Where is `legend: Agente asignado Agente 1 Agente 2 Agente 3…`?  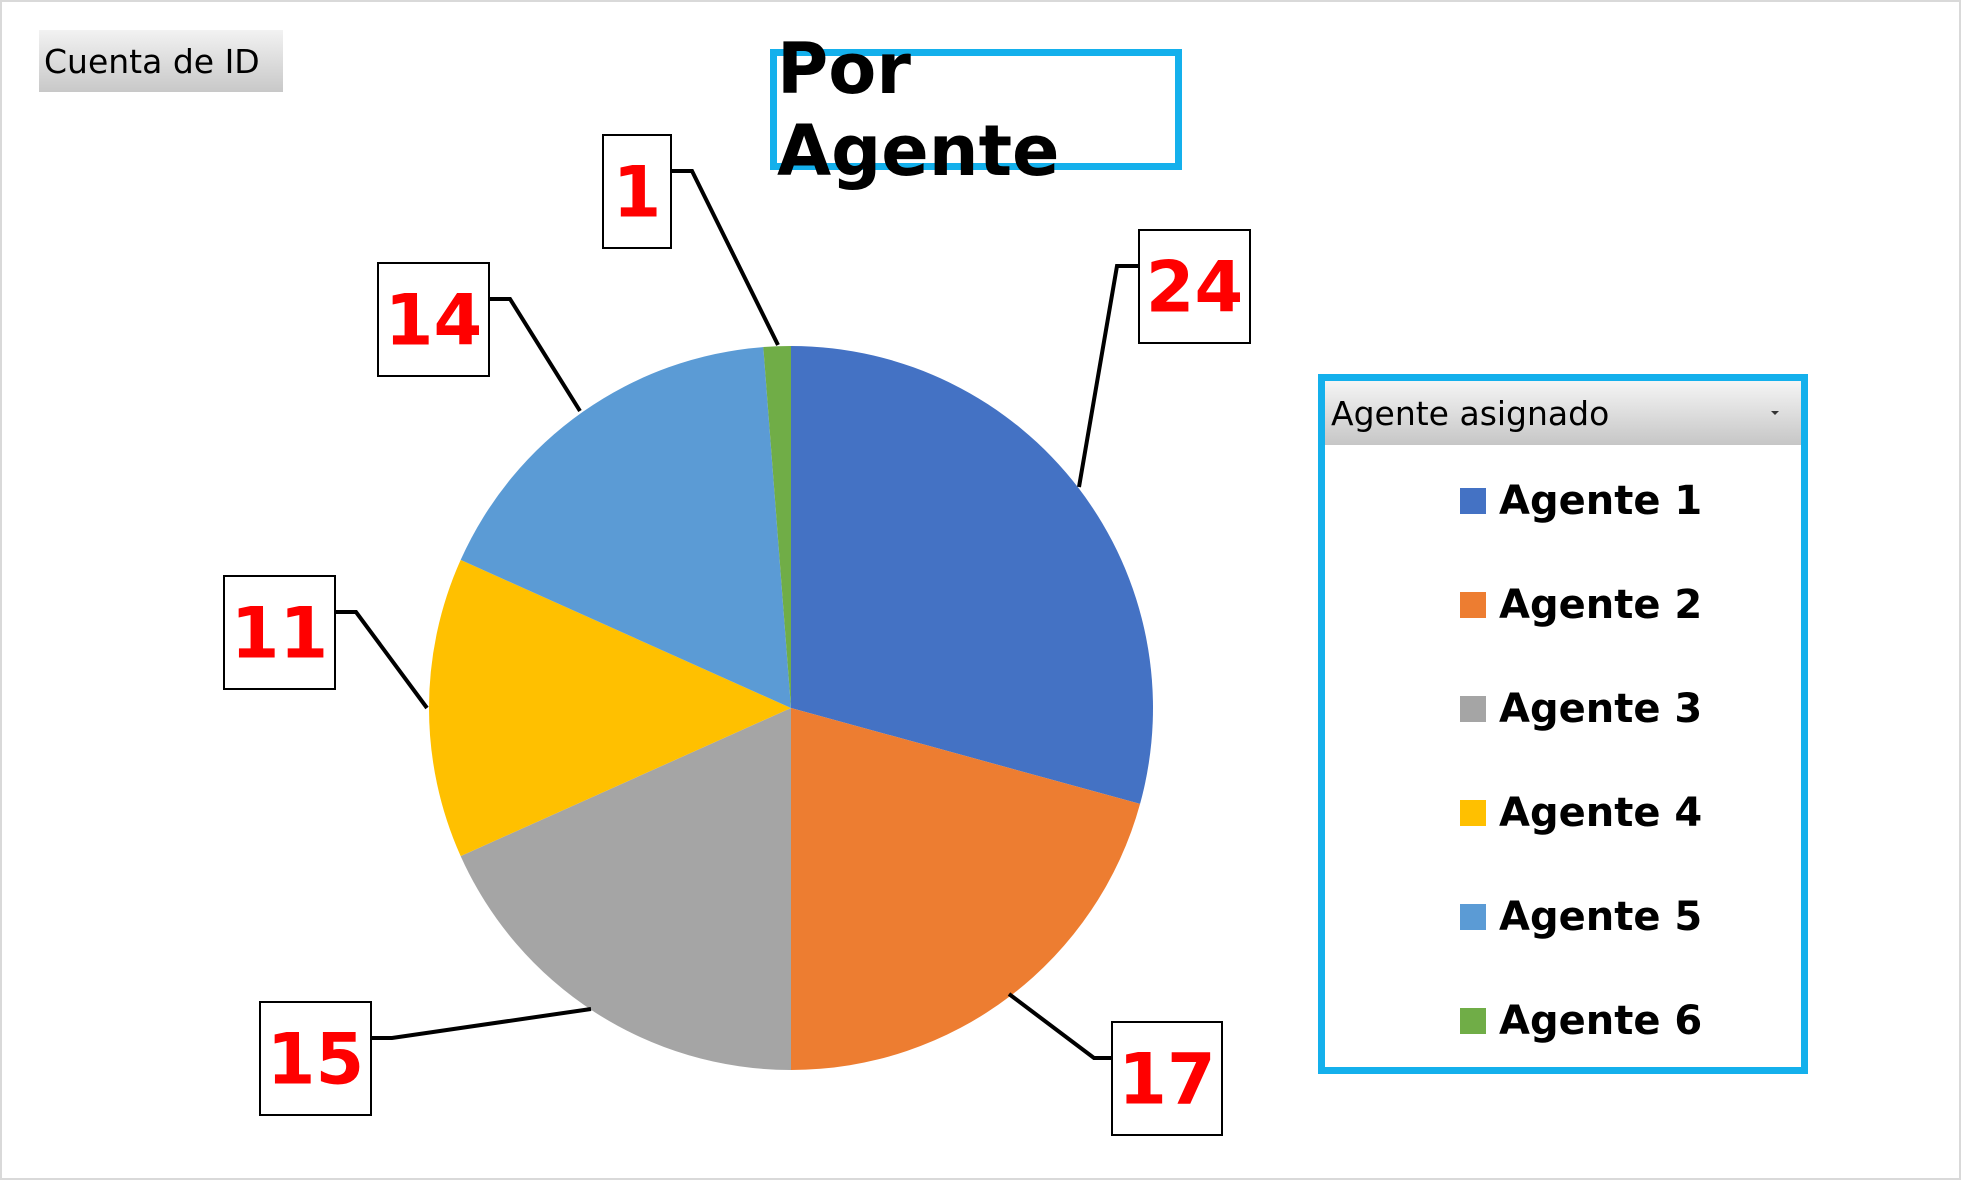
legend: Agente asignado Agente 1 Agente 2 Agente 3… is located at coordinates (1563, 724).